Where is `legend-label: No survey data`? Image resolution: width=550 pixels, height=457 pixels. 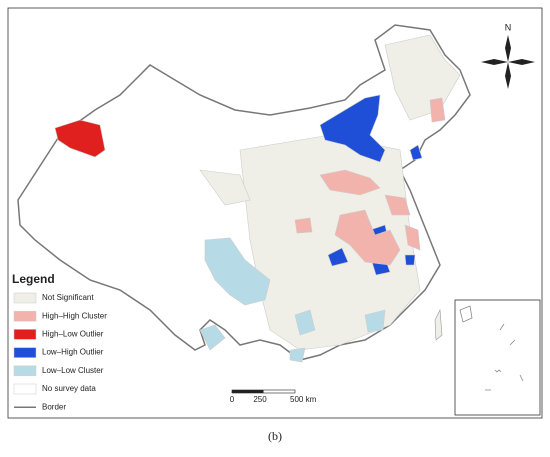 legend-label: No survey data is located at coordinates (69, 388).